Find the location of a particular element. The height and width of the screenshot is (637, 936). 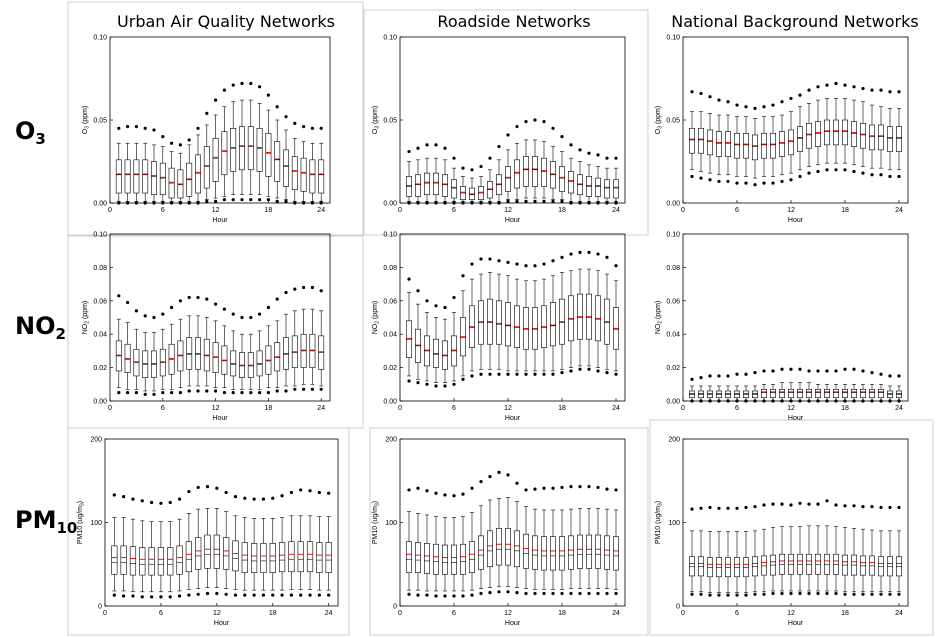

y-tick-label: 0.02 is located at coordinates (390, 368).